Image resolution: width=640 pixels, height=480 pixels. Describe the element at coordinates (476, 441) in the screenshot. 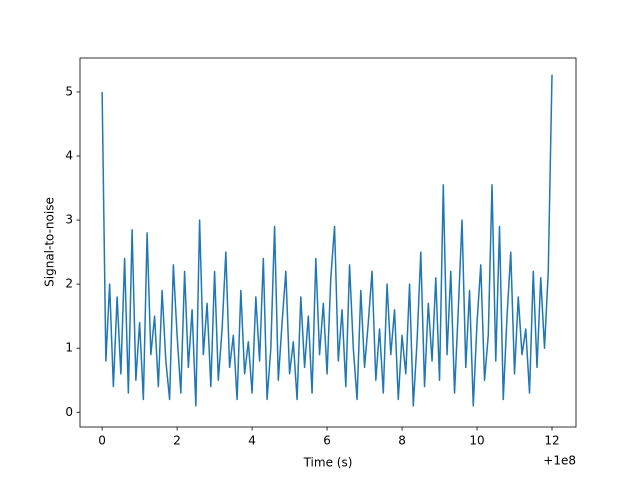

I see `x-tick-label: 10` at that location.